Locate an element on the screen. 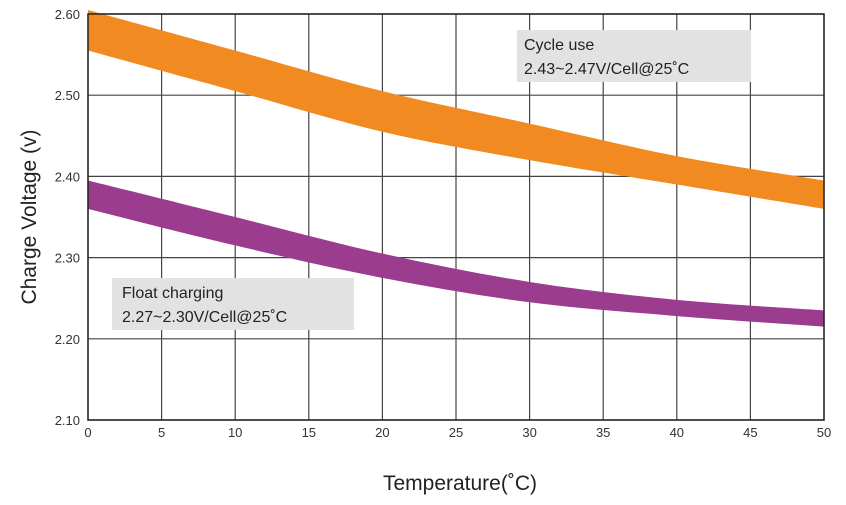  y-tick-2.50: 2.50 is located at coordinates (67, 95).